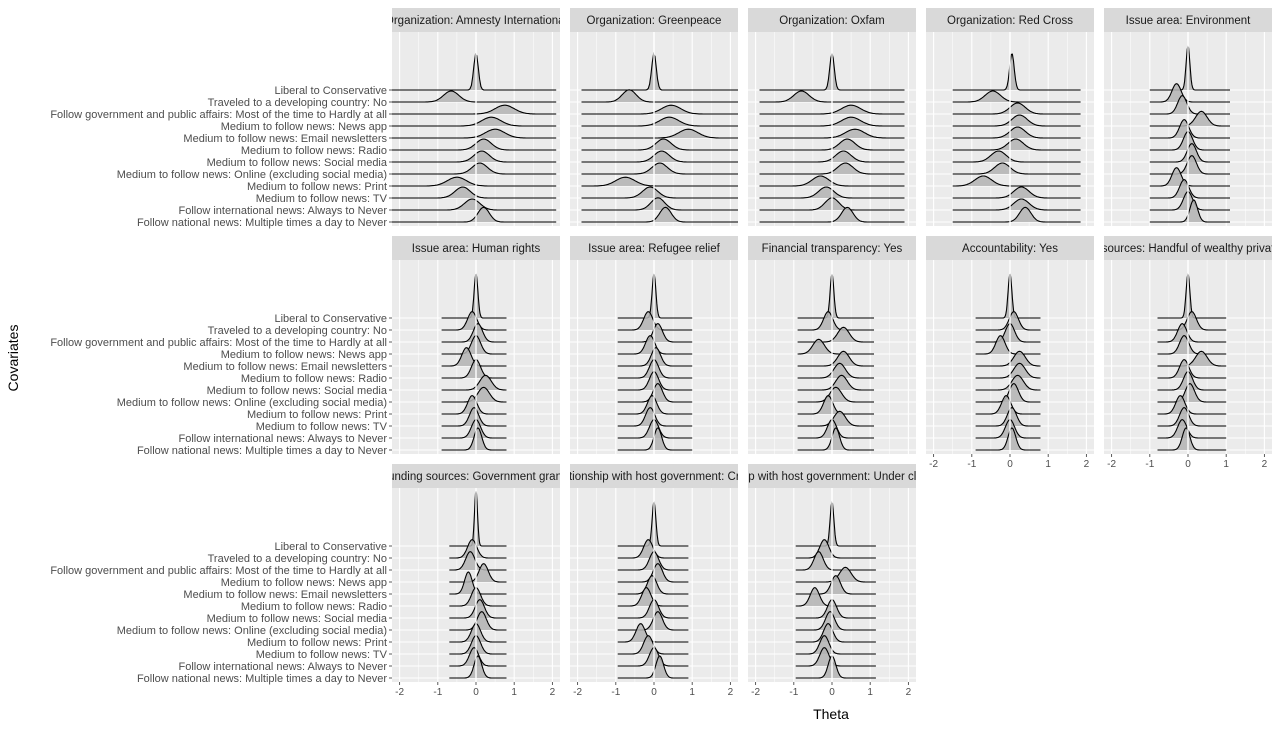 The height and width of the screenshot is (729, 1280). What do you see at coordinates (285, 139) in the screenshot?
I see `covariate-label: Medium to follow news: Email newsletters` at bounding box center [285, 139].